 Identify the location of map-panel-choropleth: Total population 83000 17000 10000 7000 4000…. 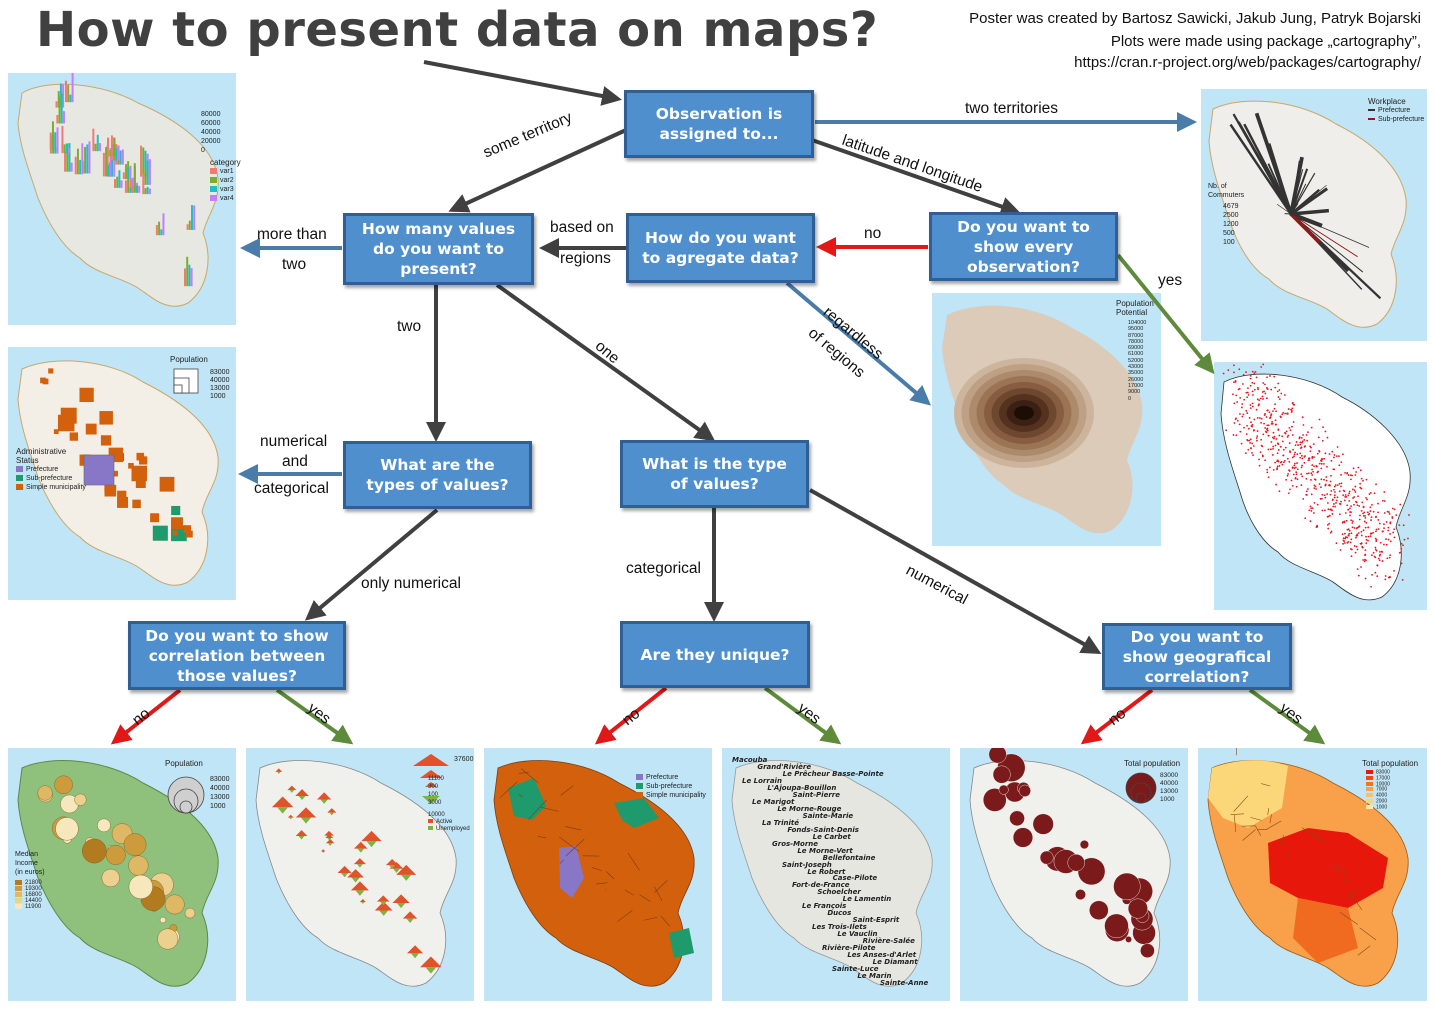
(1312, 874).